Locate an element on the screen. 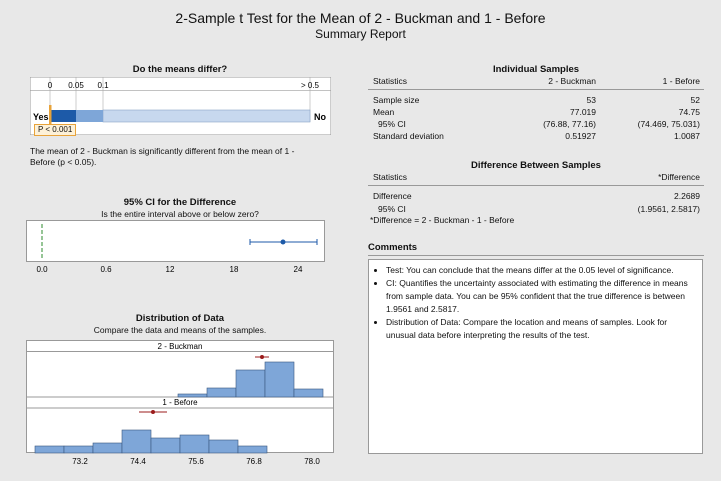 Image resolution: width=721 pixels, height=481 pixels. ci-plot-frame is located at coordinates (175, 241).